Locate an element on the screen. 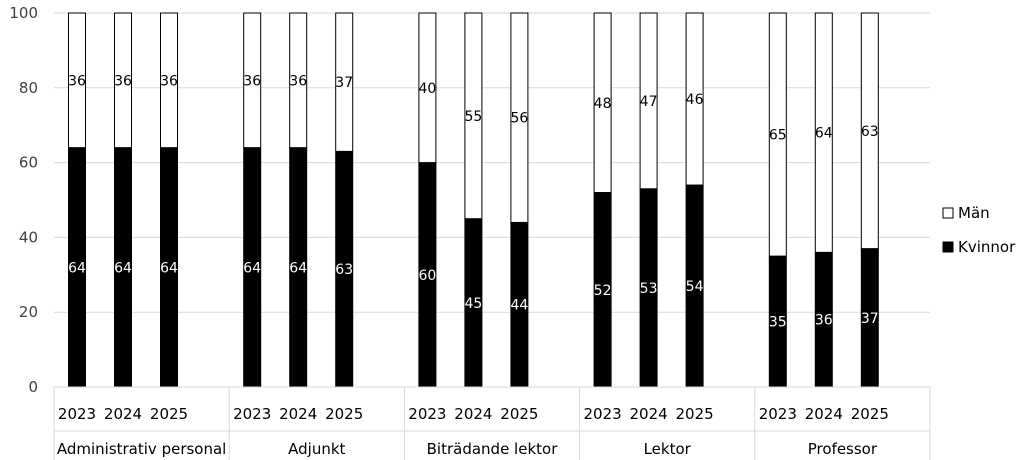 This screenshot has height=460, width=1031. data-label-man: 37 is located at coordinates (344, 83).